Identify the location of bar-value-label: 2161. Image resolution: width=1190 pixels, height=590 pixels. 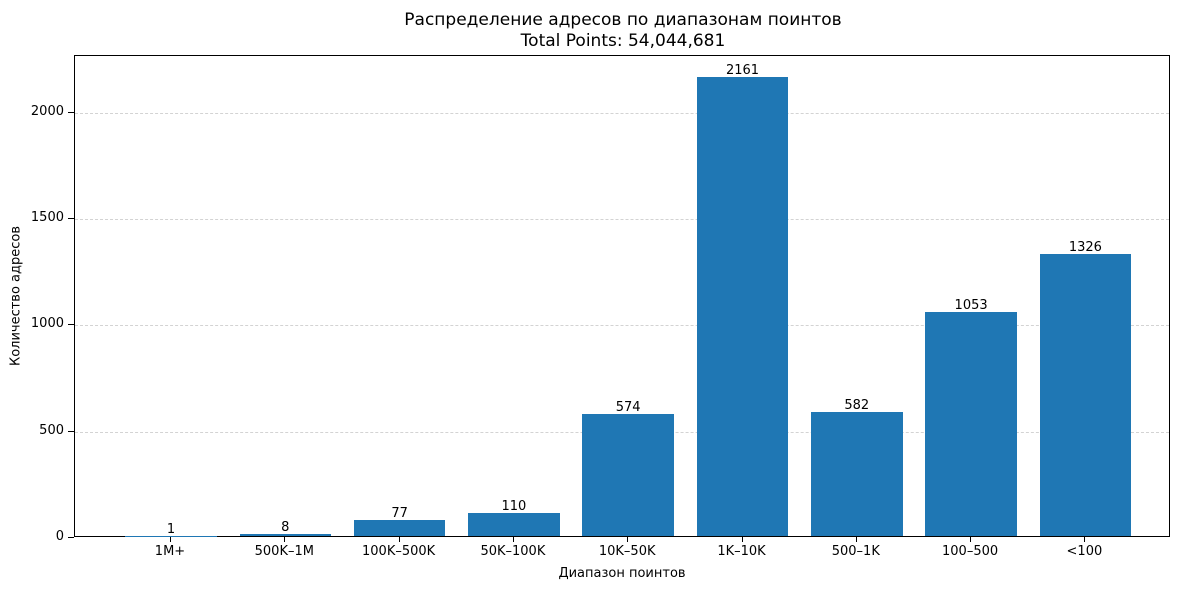
(742, 70).